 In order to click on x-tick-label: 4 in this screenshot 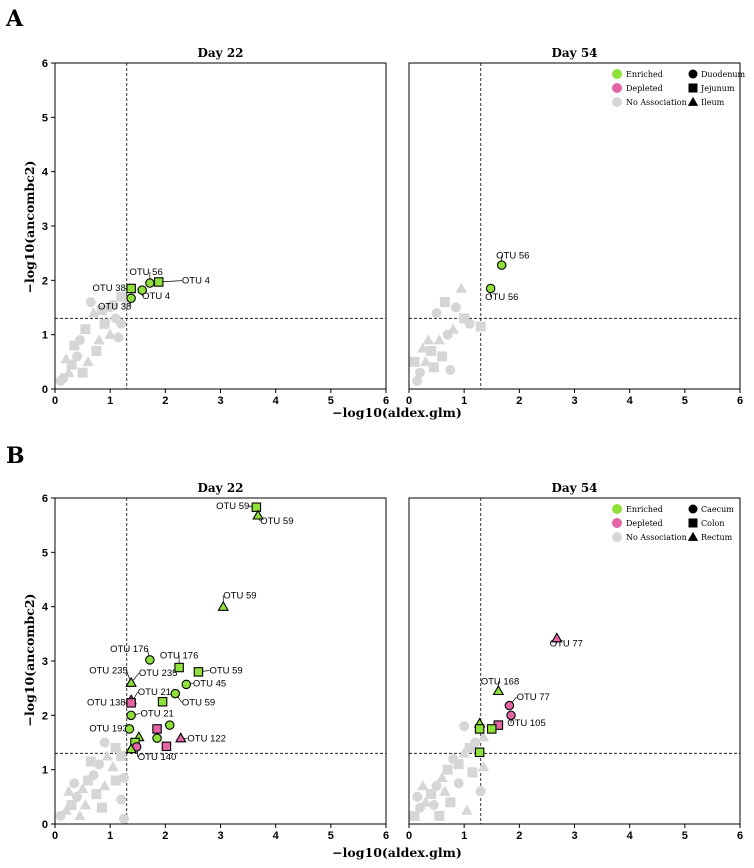, I will do `click(630, 401)`.